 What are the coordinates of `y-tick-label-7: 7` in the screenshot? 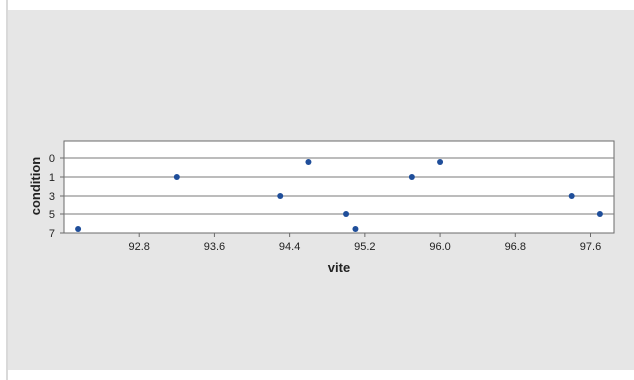 It's located at (52, 234).